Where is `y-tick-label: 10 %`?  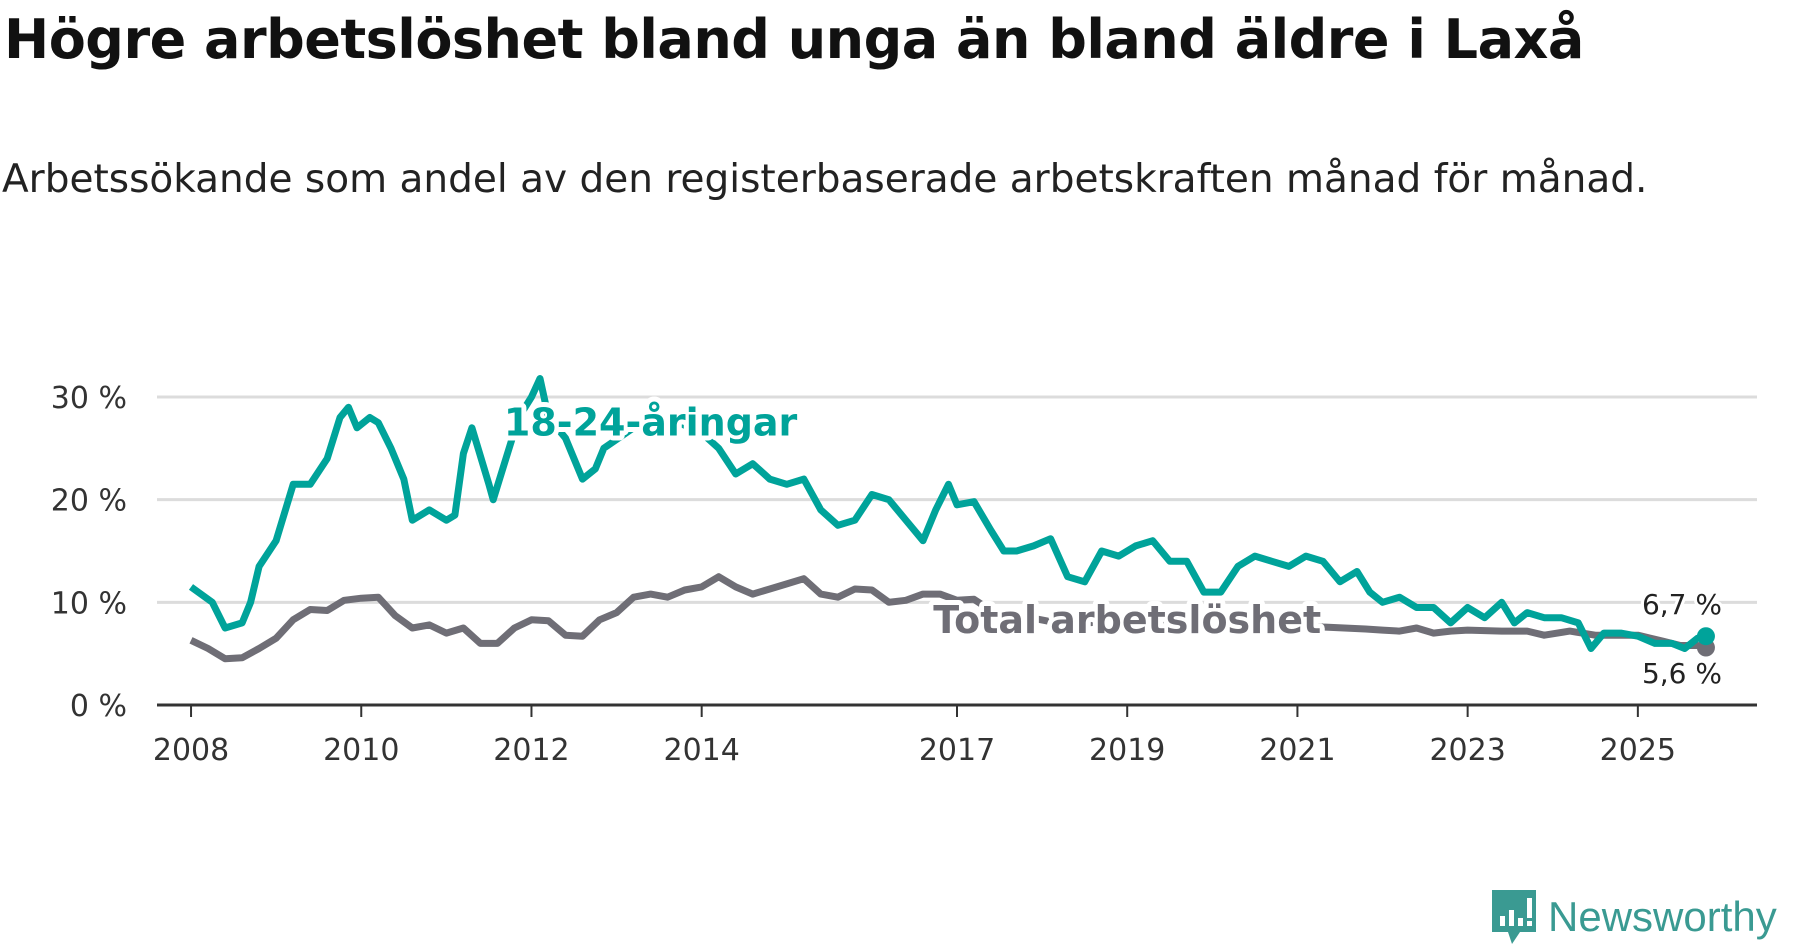
y-tick-label: 10 % is located at coordinates (89, 603).